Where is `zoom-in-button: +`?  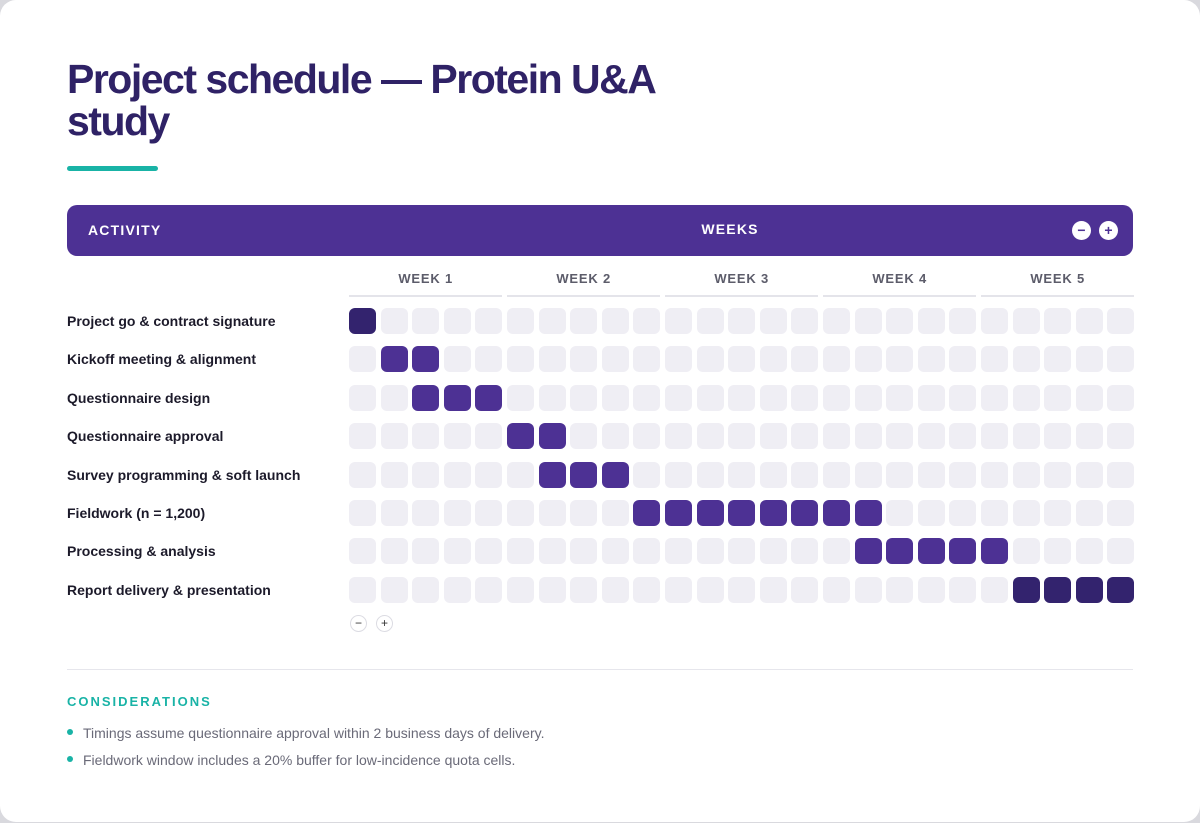
zoom-in-button: + is located at coordinates (1108, 230).